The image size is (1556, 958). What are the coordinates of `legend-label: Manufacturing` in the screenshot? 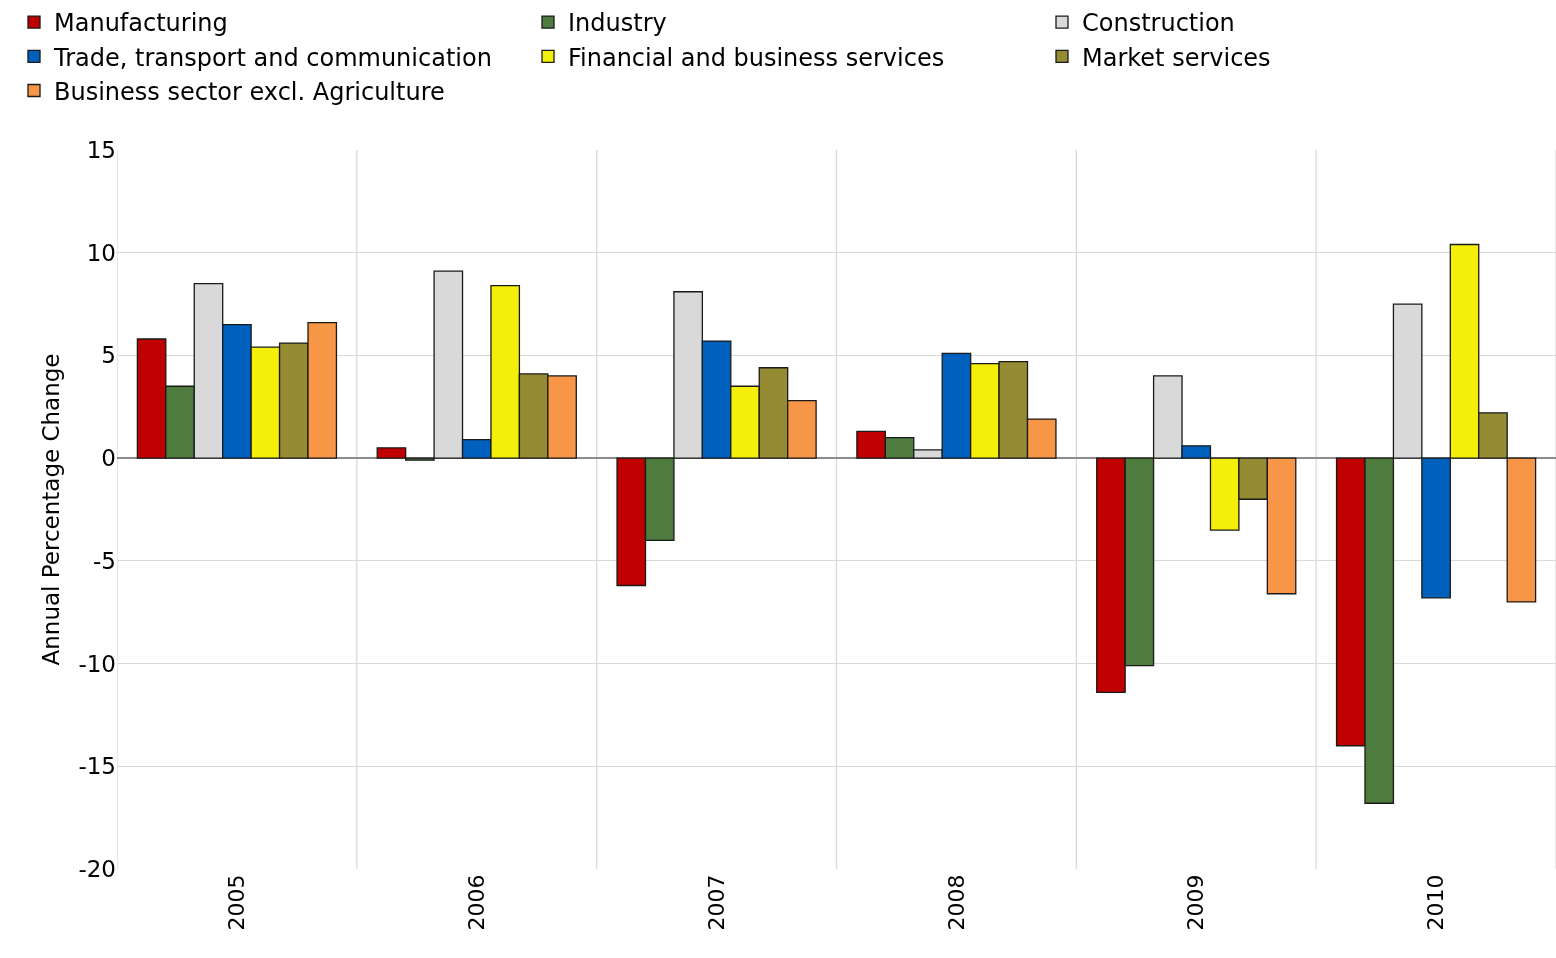 It's located at (141, 23).